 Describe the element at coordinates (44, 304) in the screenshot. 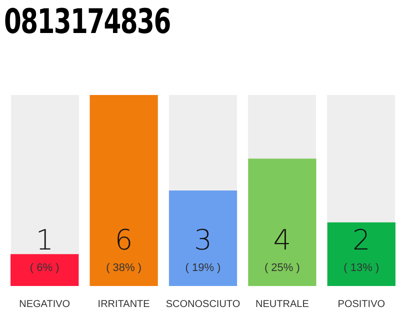

I see `x-tick-label: NEGATIVO` at that location.